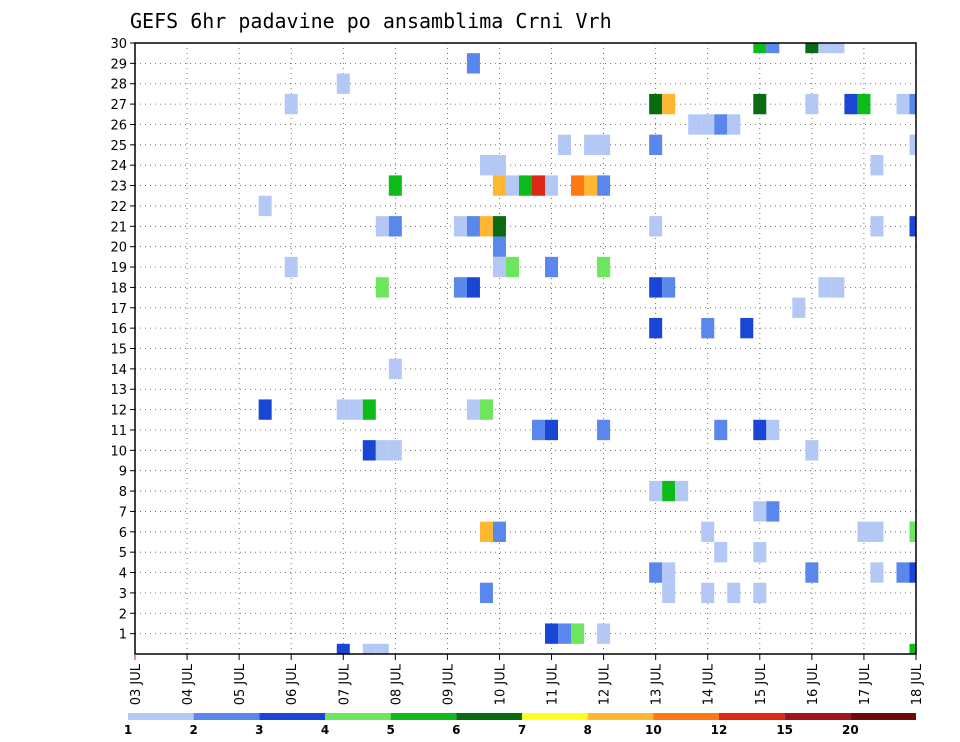  I want to click on color-scale-label: 20, so click(850, 730).